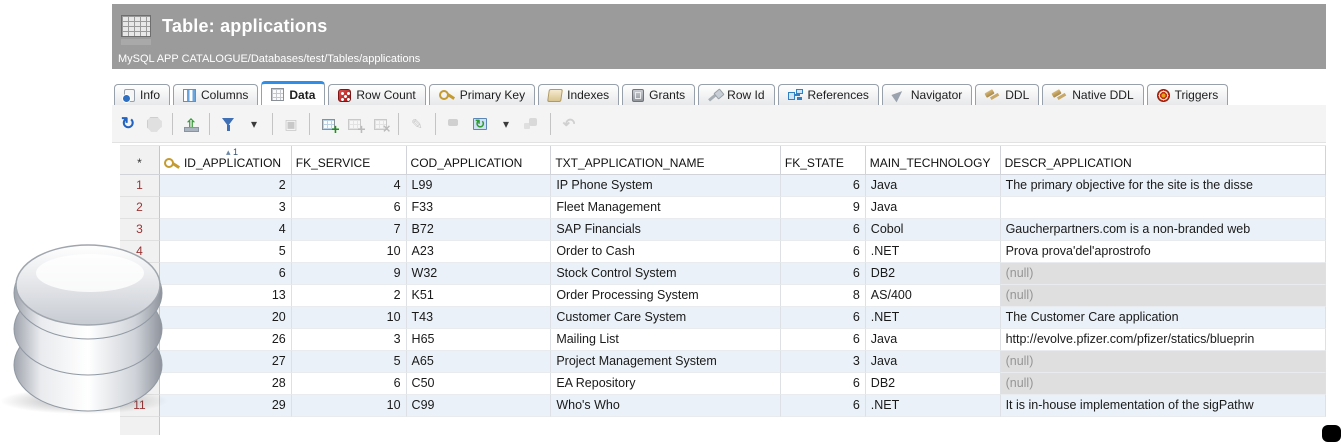 This screenshot has width=1344, height=444. I want to click on row-number-cell: 1, so click(140, 186).